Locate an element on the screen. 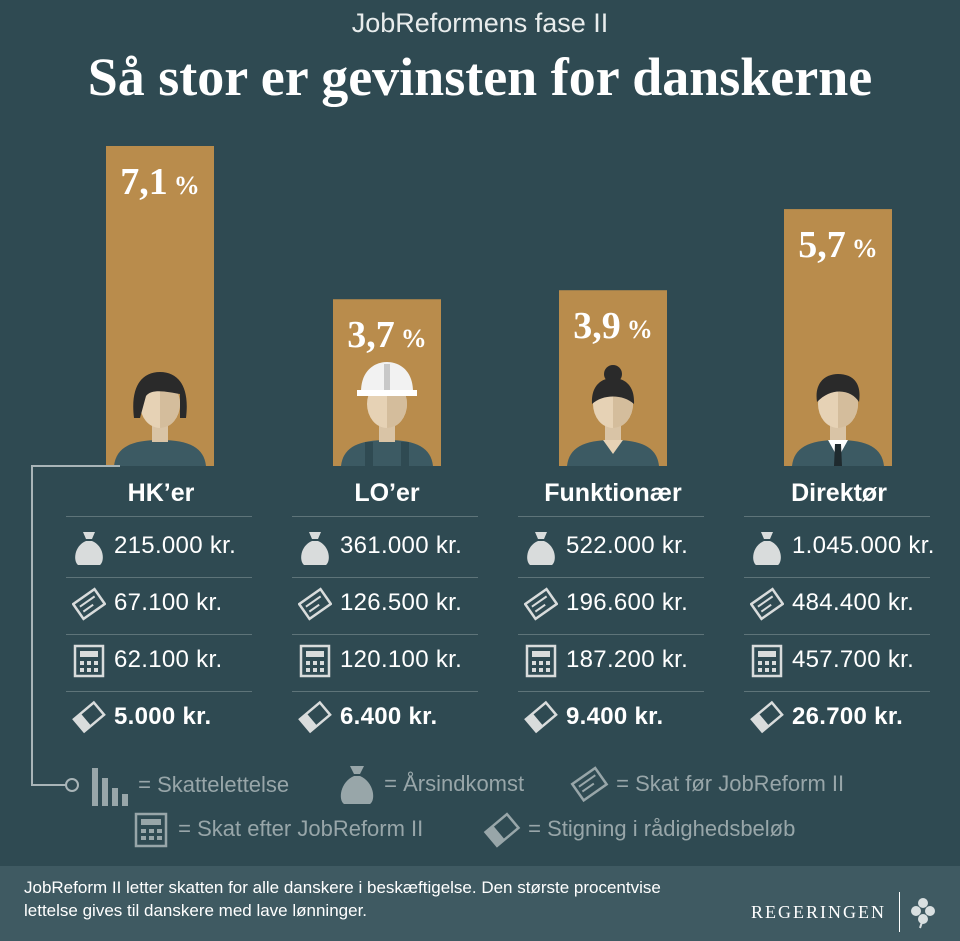 This screenshot has width=960, height=941. group-title: Direktør is located at coordinates (839, 493).